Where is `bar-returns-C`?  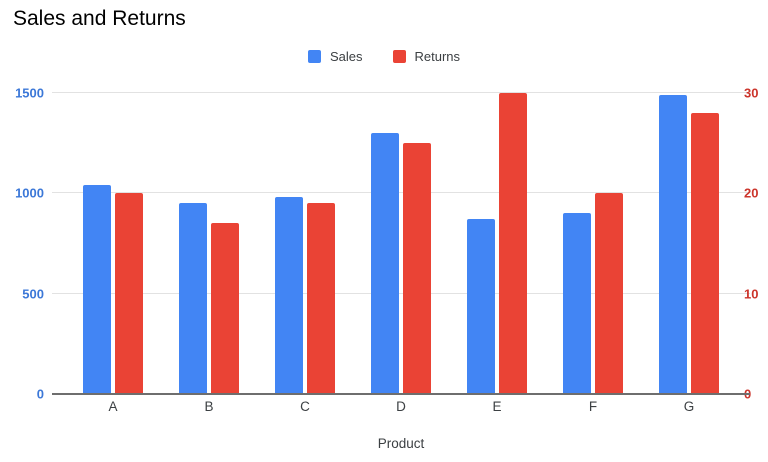 bar-returns-C is located at coordinates (321, 298).